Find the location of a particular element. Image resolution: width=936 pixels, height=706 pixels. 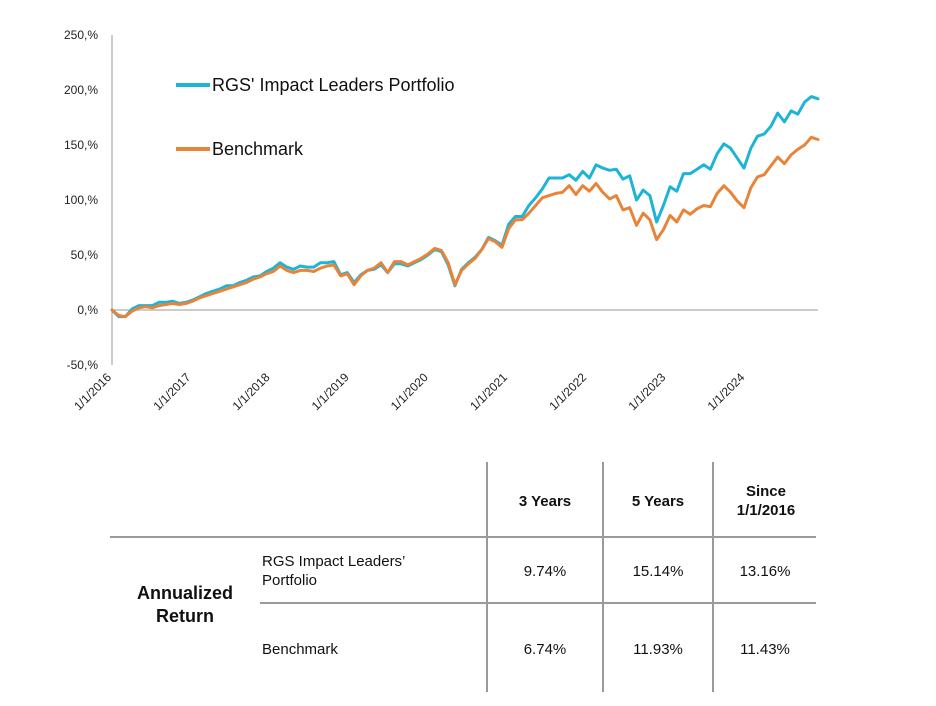

x-tick-label: 1/1/2023 is located at coordinates (646, 391).